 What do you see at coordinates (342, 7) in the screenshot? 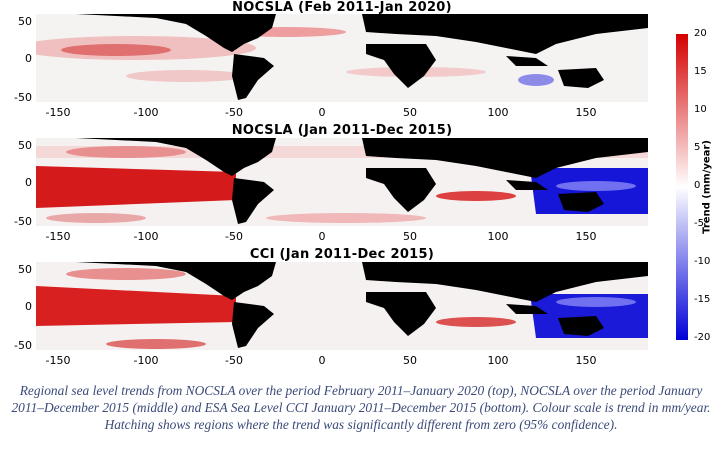
I see `panel-title-top: NOCSLA (Feb 2011-Jan 2020)` at bounding box center [342, 7].